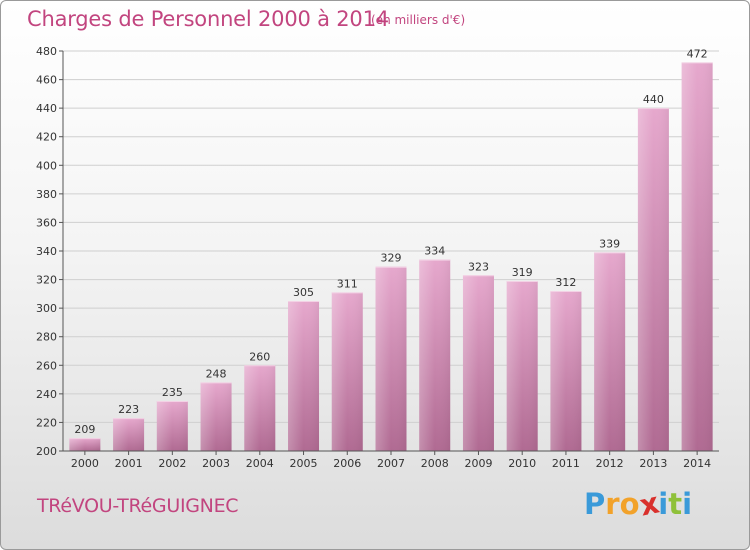 The height and width of the screenshot is (550, 750). I want to click on x-tick-label-2003: 2003, so click(216, 463).